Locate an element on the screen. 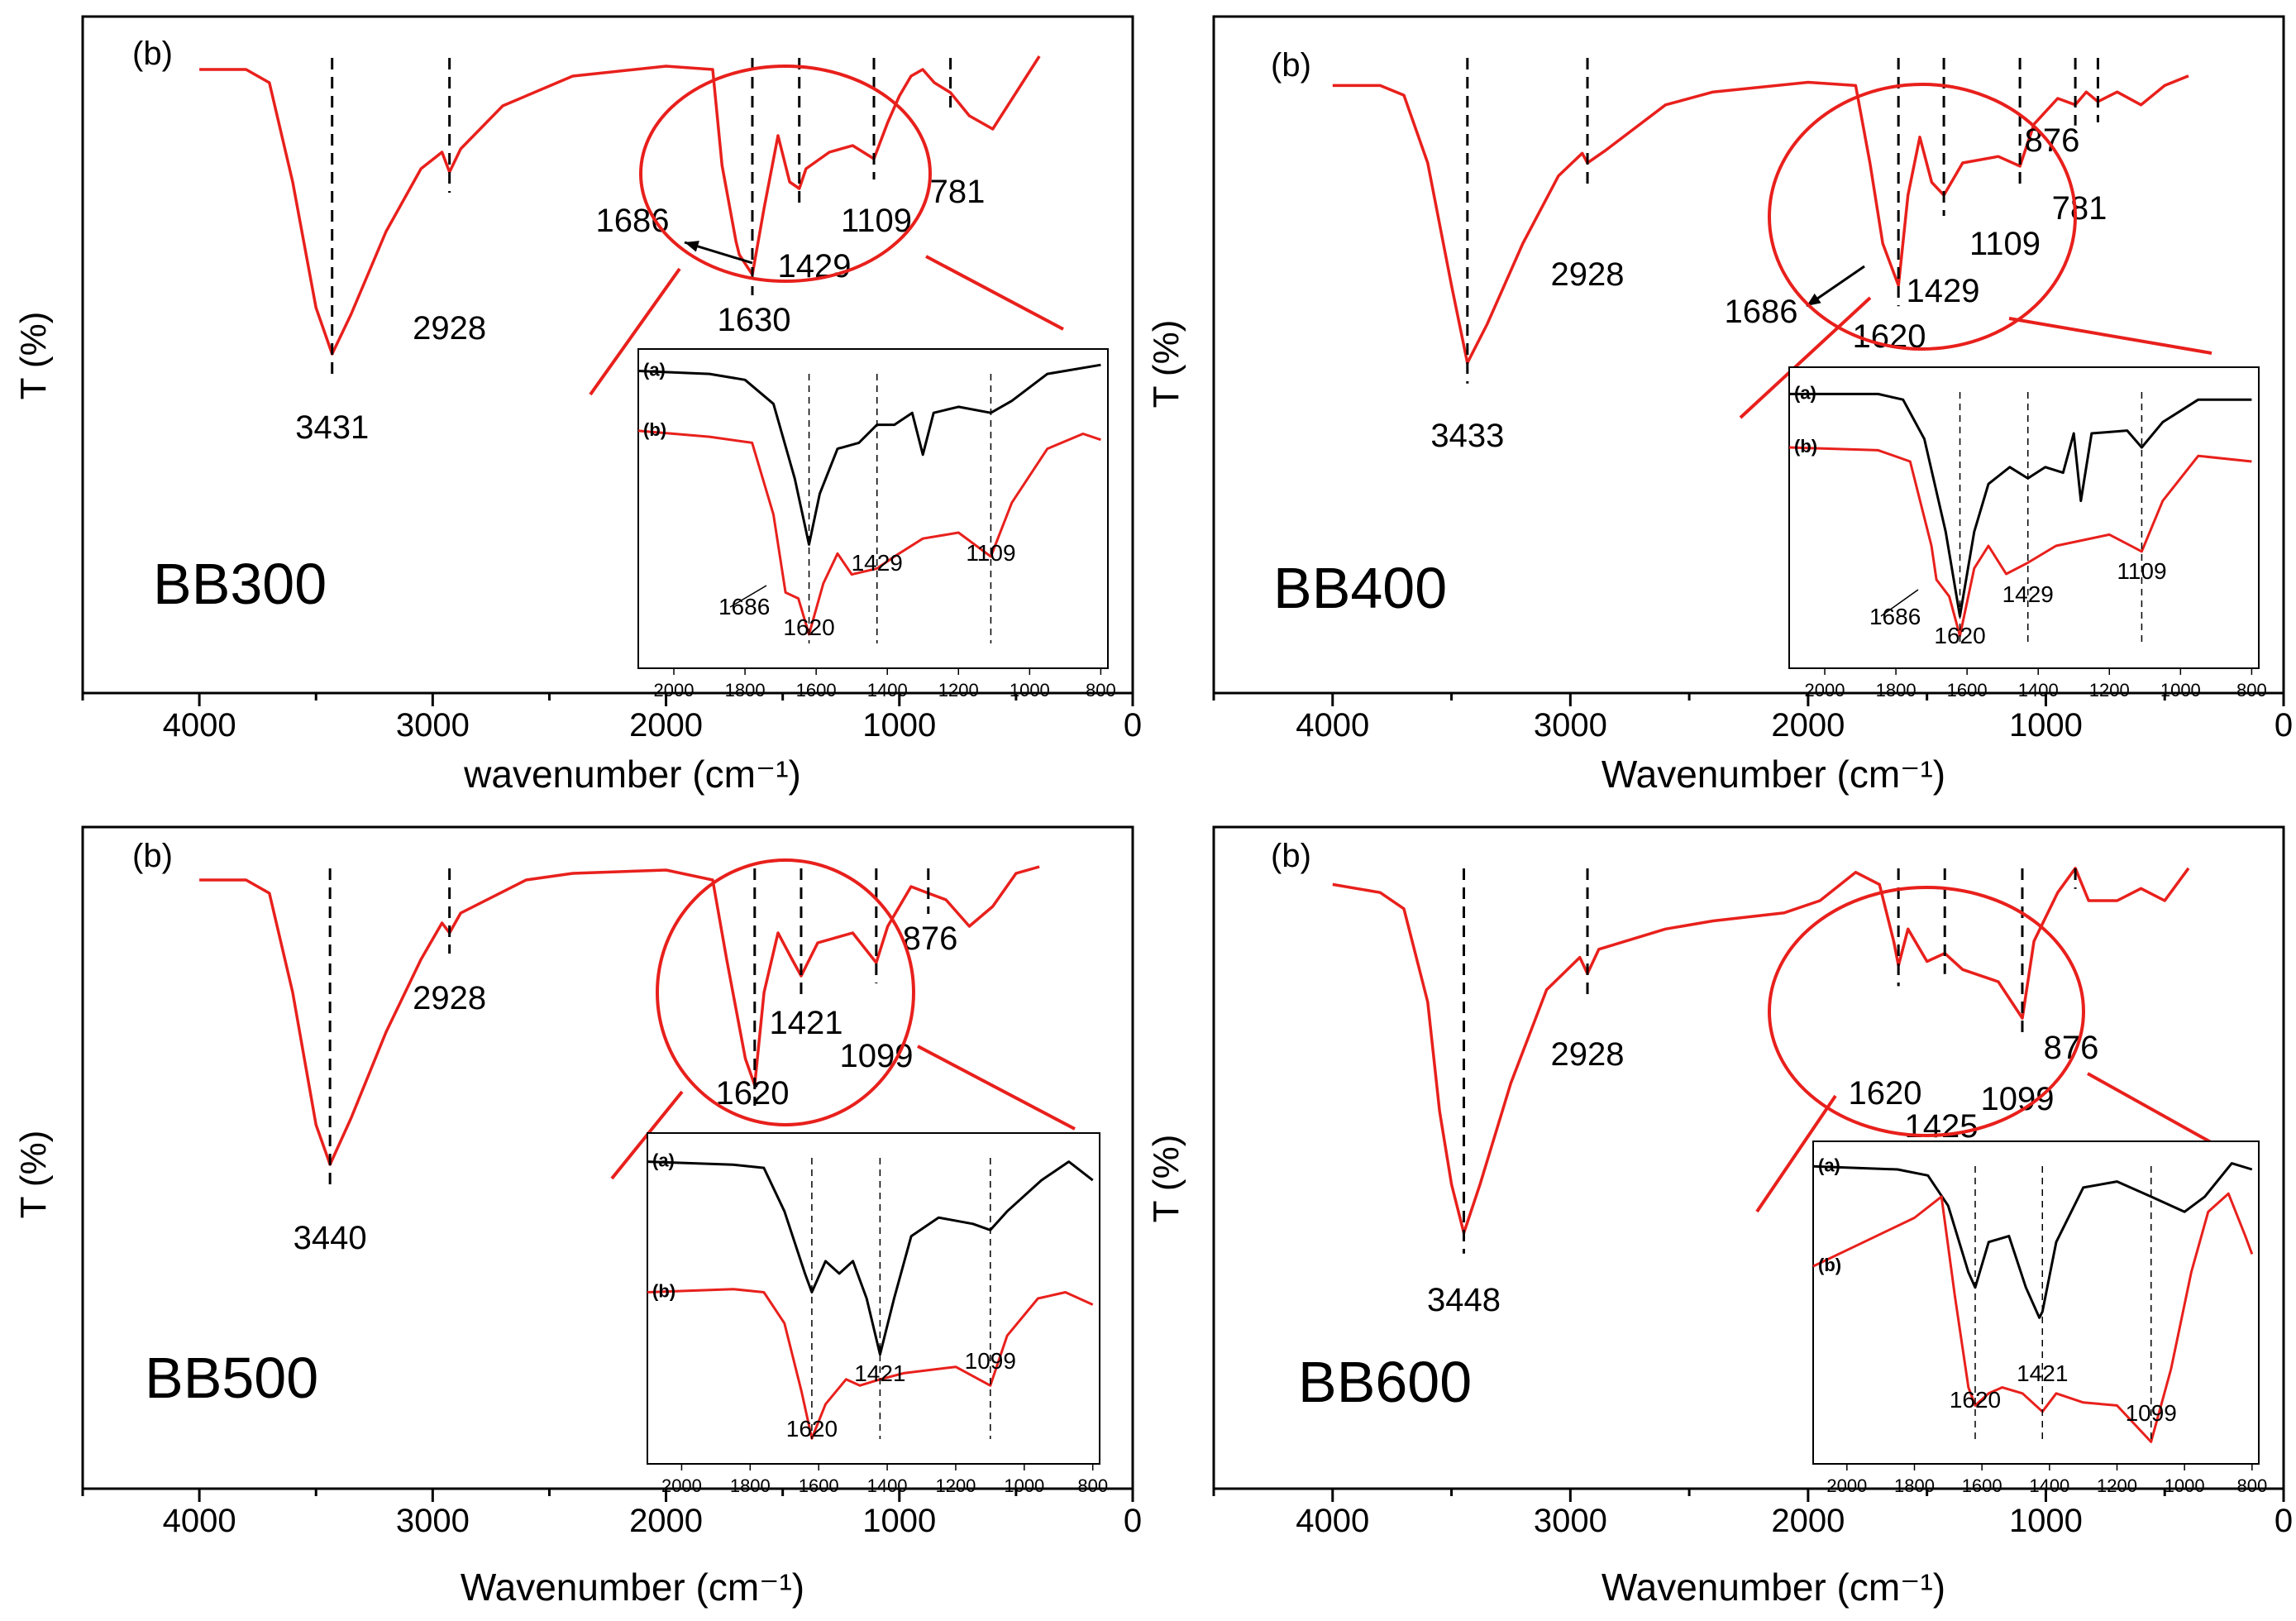 The width and height of the screenshot is (2296, 1621). peak-label-1425: 1425 is located at coordinates (1942, 1126).